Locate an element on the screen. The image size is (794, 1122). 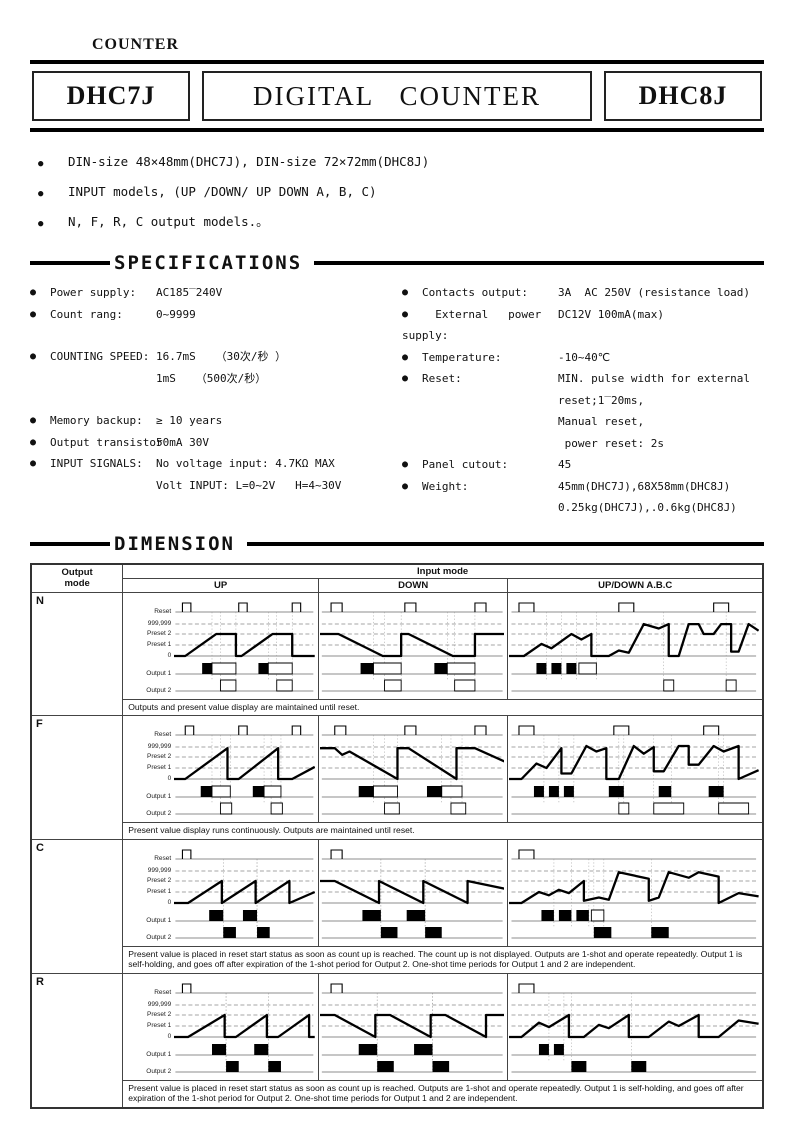
input-mode-column-header: UP is located at coordinates (220, 585).